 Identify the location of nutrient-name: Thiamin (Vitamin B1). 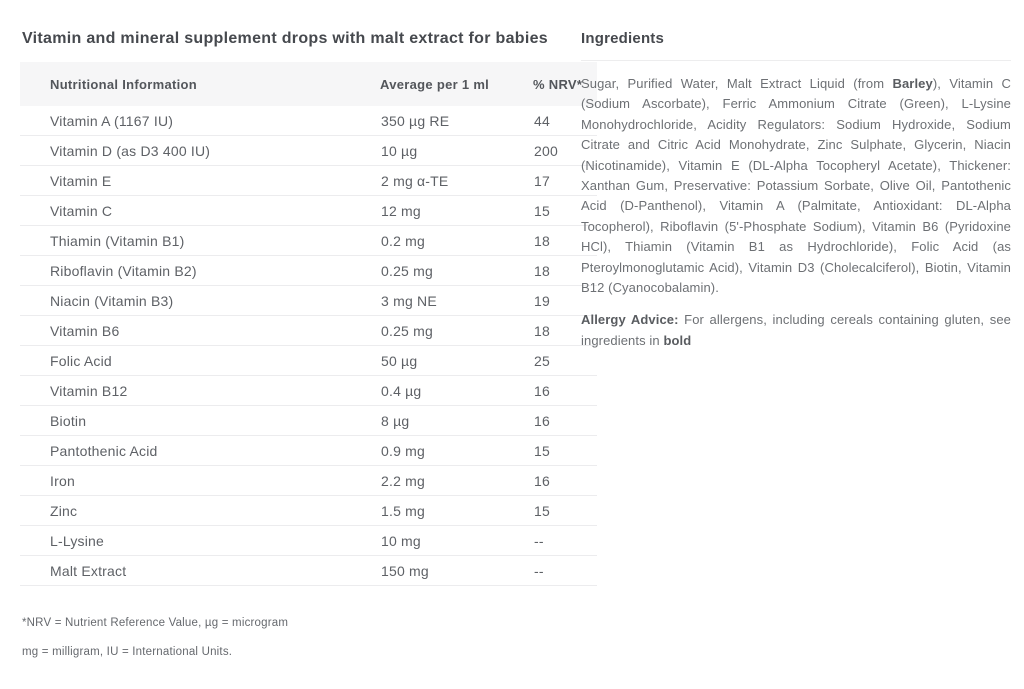
(200, 240).